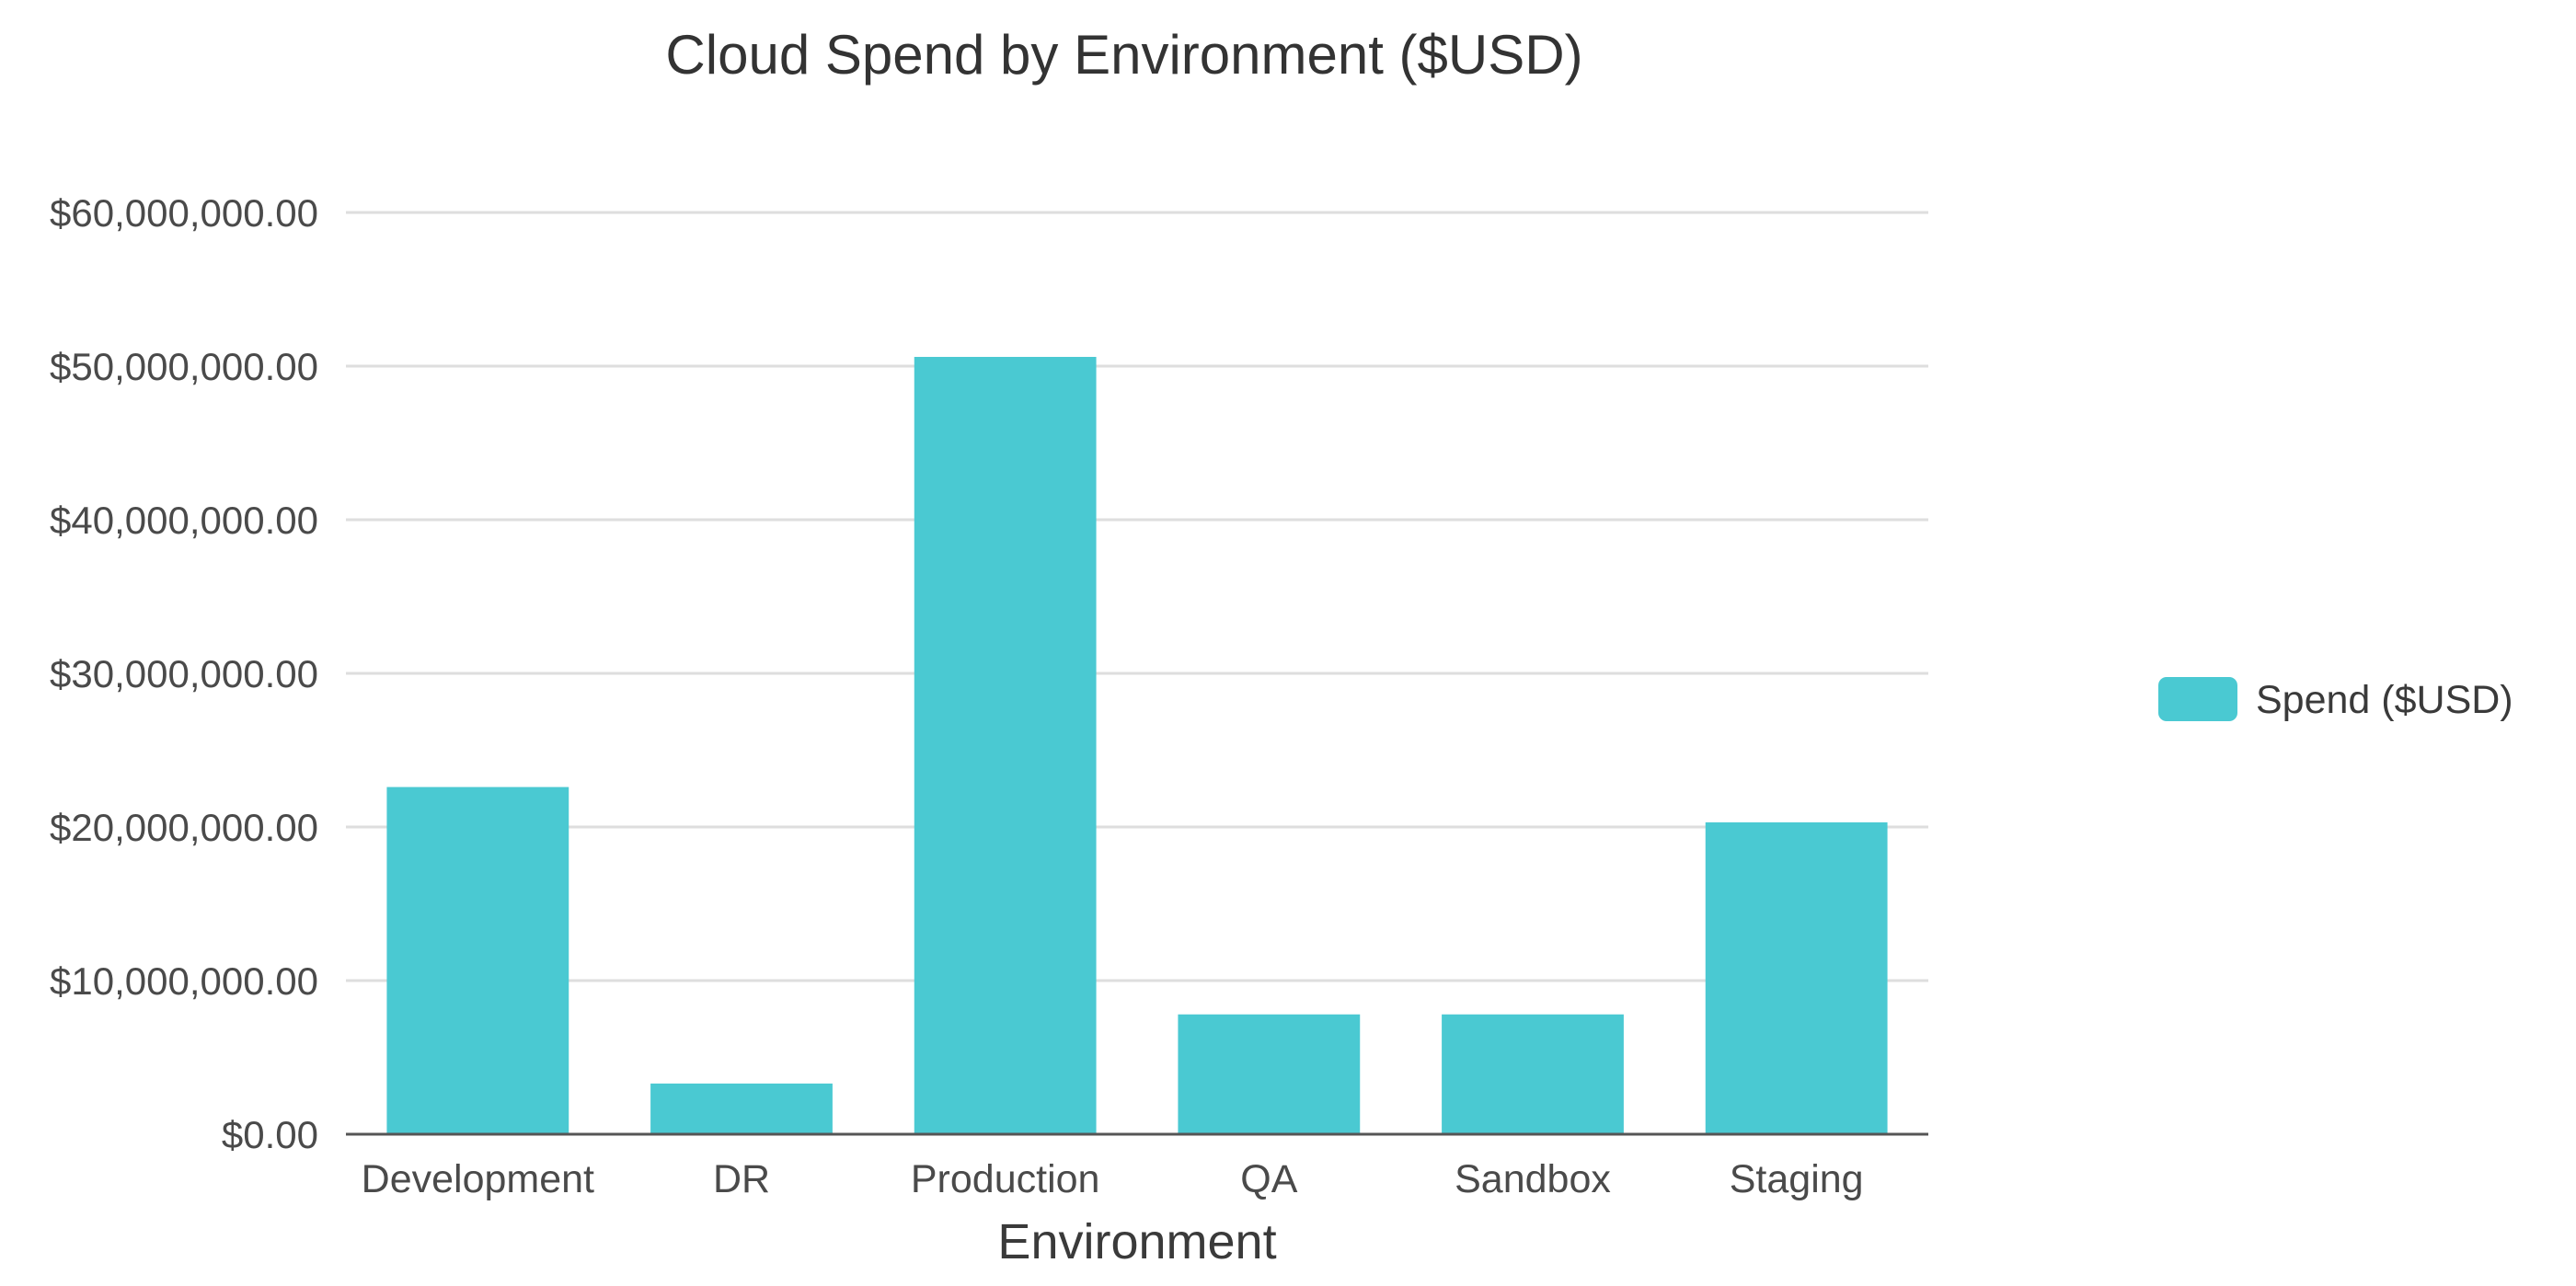  What do you see at coordinates (2384, 700) in the screenshot?
I see `legend-label: Spend ($USD)` at bounding box center [2384, 700].